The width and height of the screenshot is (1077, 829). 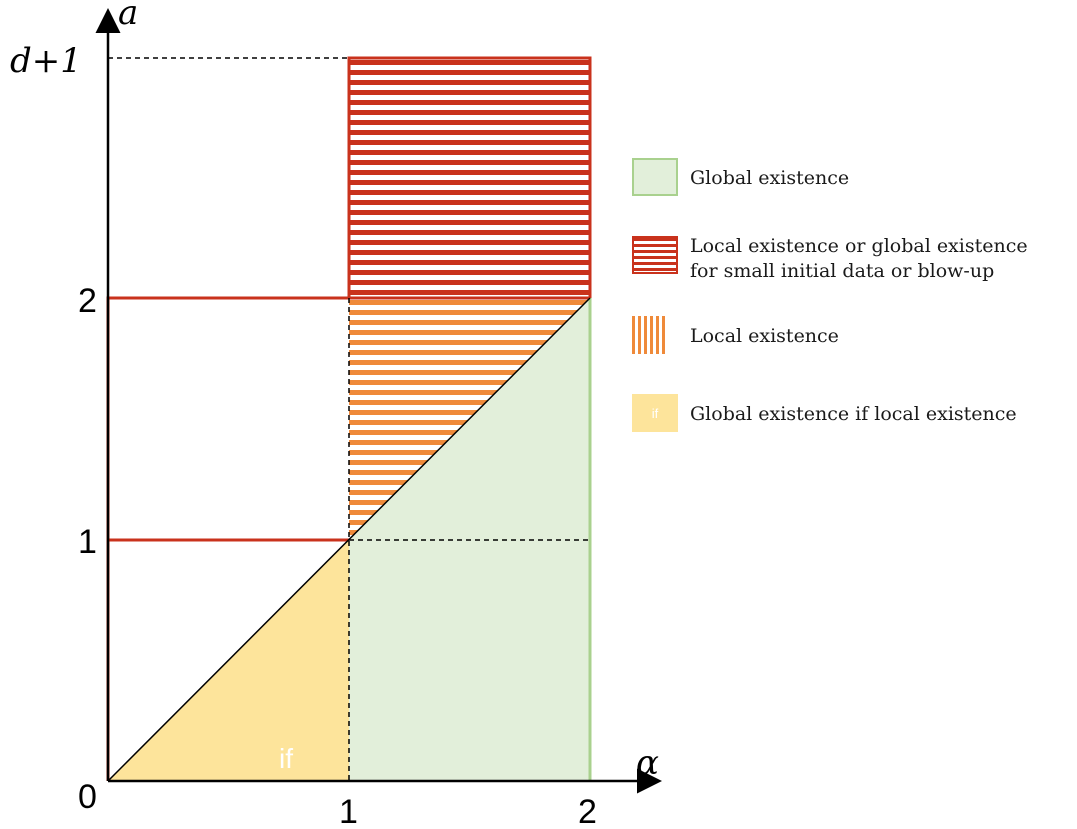 What do you see at coordinates (87, 797) in the screenshot?
I see `y-tick-0: 0` at bounding box center [87, 797].